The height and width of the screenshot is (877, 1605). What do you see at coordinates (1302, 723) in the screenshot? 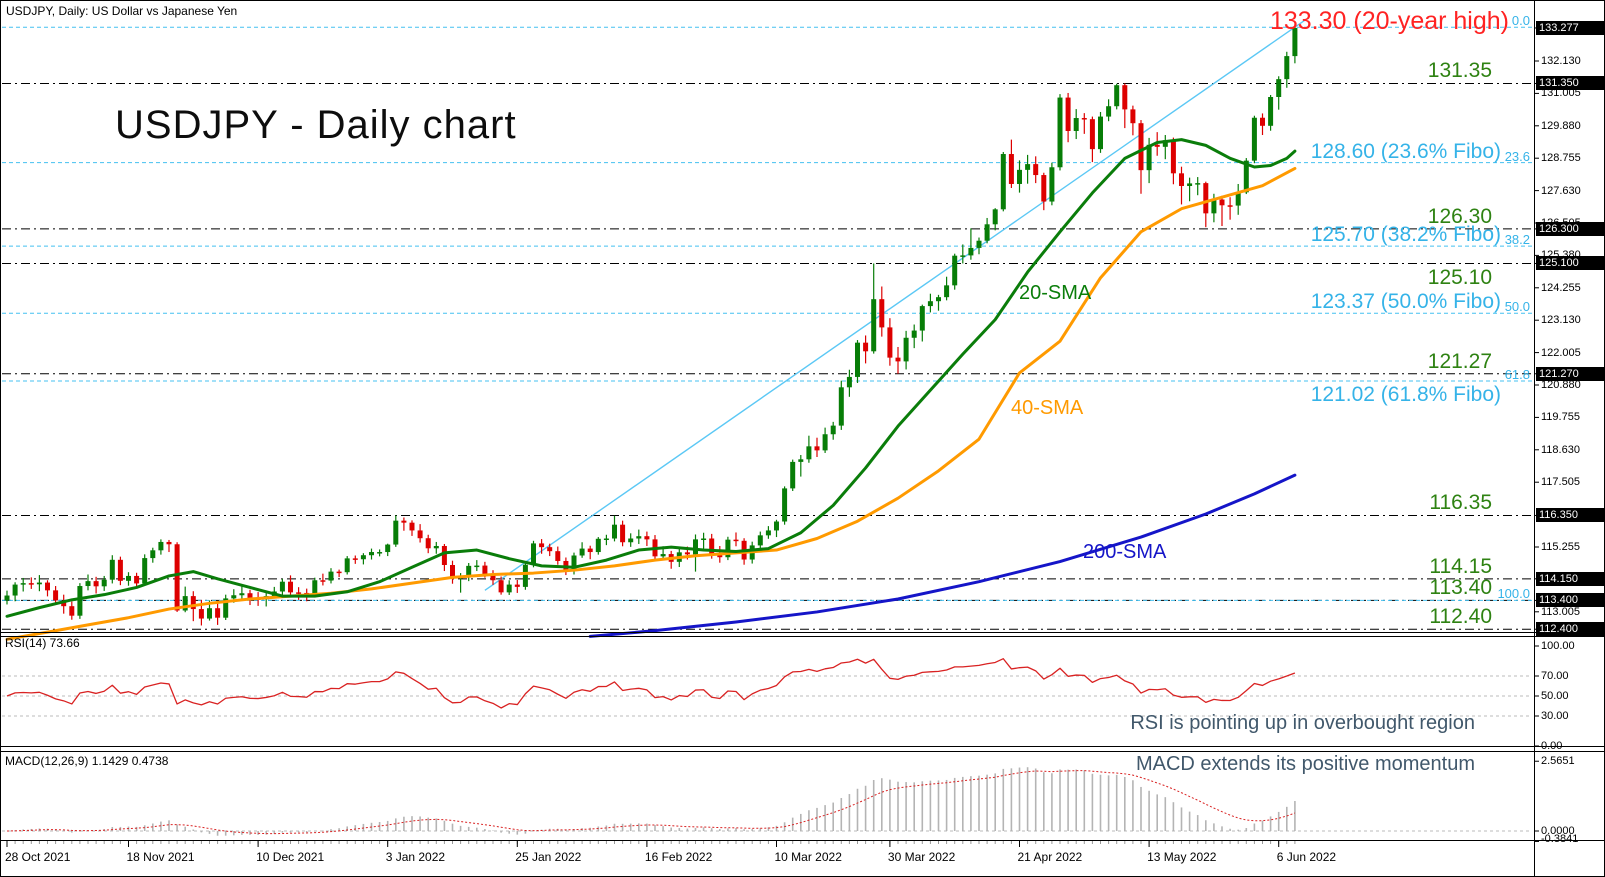
I see `rsi-annotation: RSI is pointing up in overbought region` at bounding box center [1302, 723].